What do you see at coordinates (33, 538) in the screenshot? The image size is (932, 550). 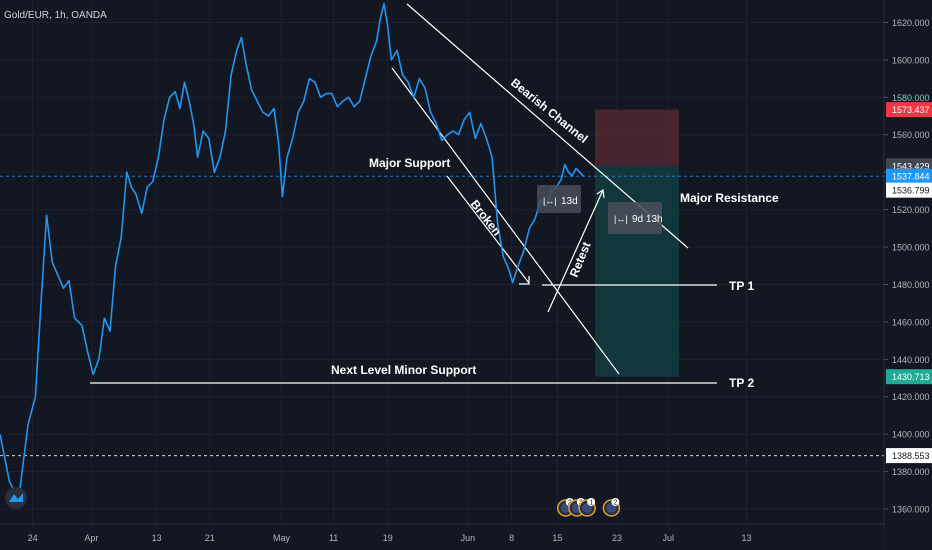 I see `x-tick-label: 24` at bounding box center [33, 538].